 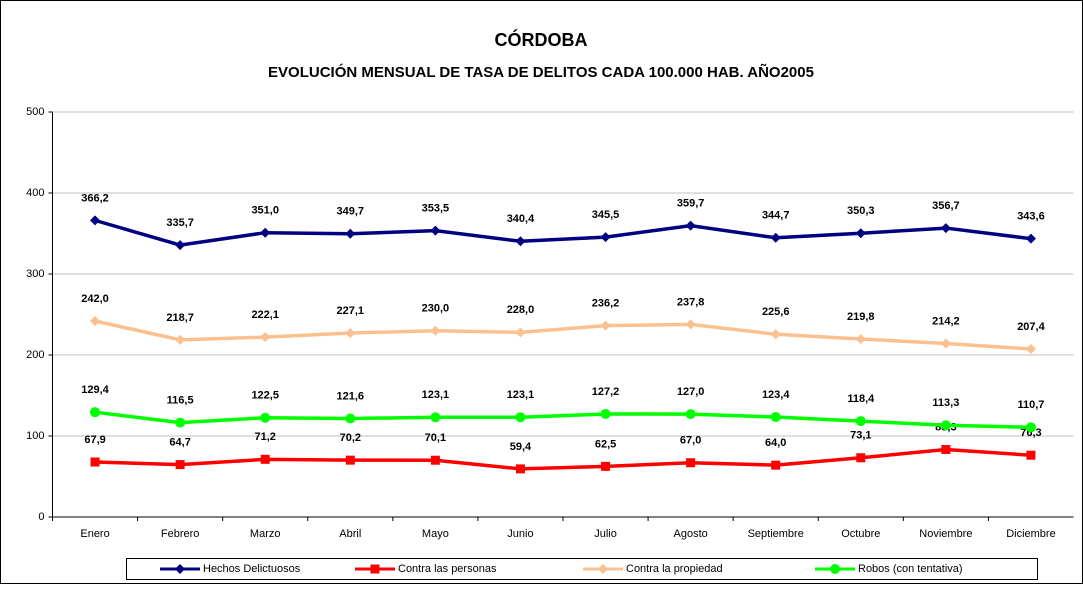 I want to click on data-label: 76,3, so click(x=1030, y=433).